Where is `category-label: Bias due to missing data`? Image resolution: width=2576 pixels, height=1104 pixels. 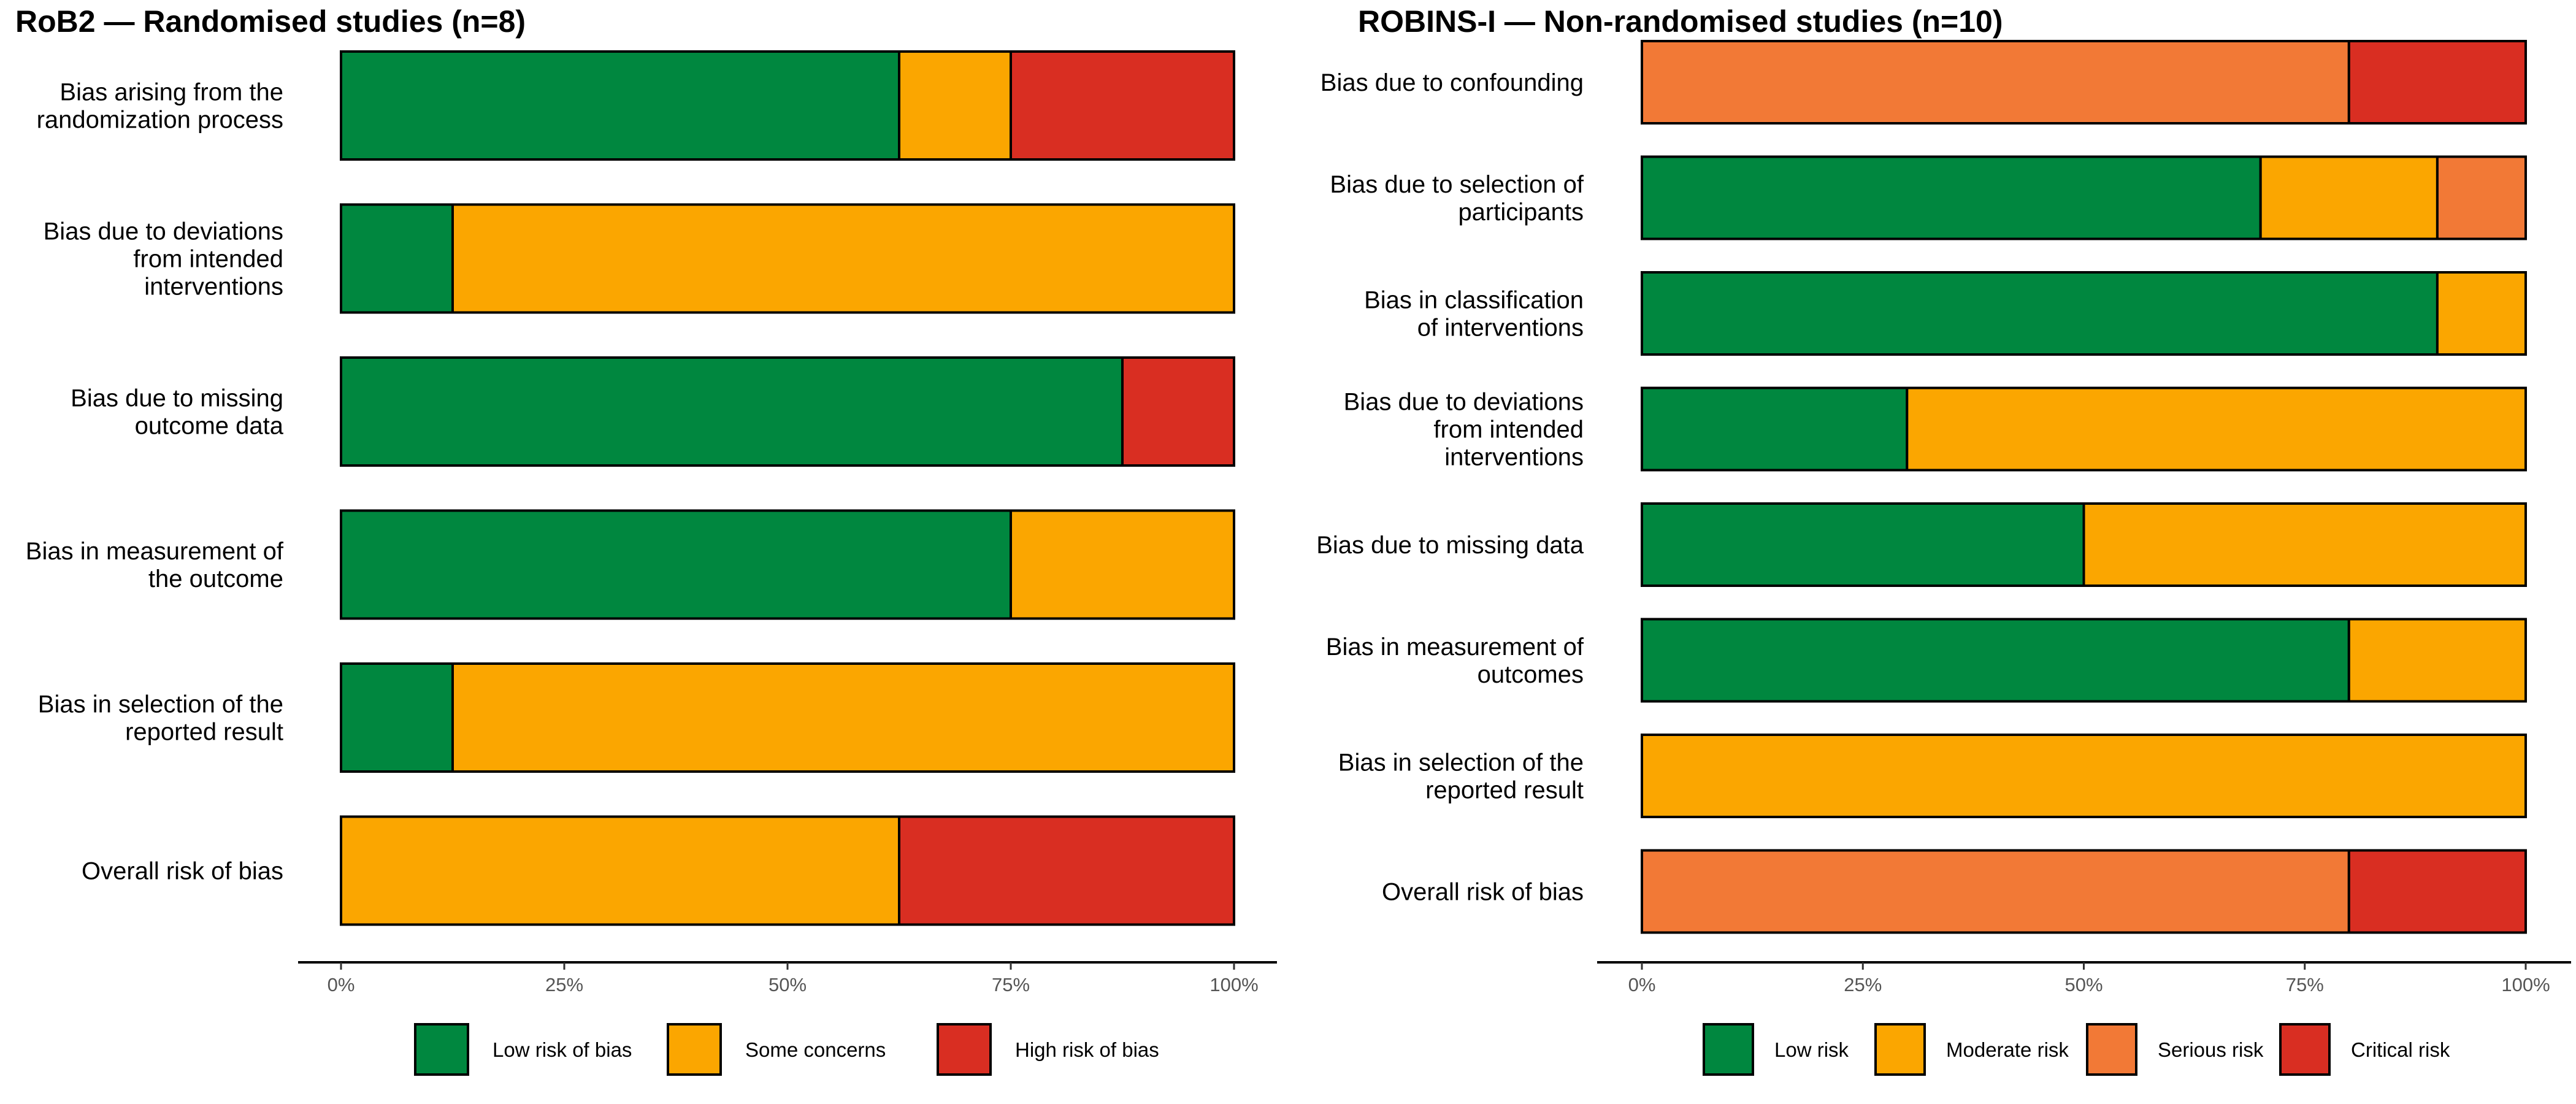 category-label: Bias due to missing data is located at coordinates (1450, 545).